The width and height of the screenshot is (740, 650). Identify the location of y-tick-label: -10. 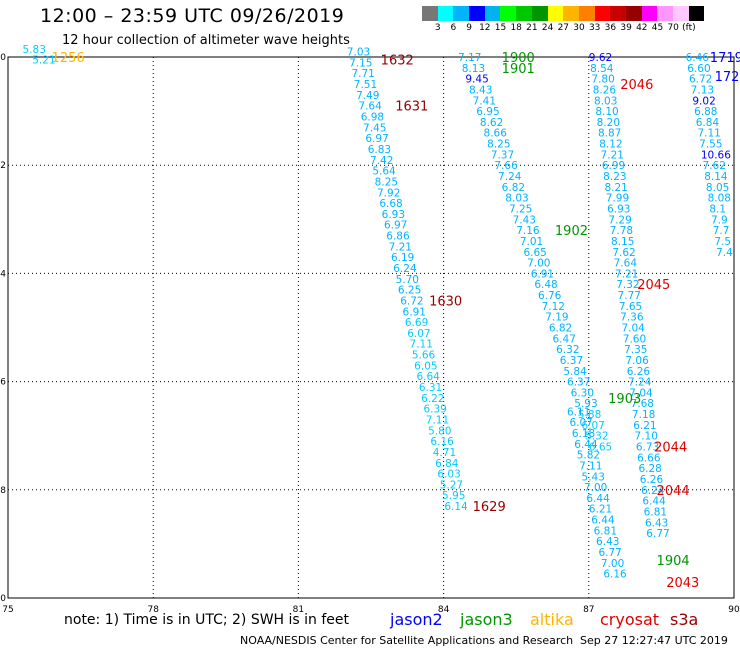
(3, 599).